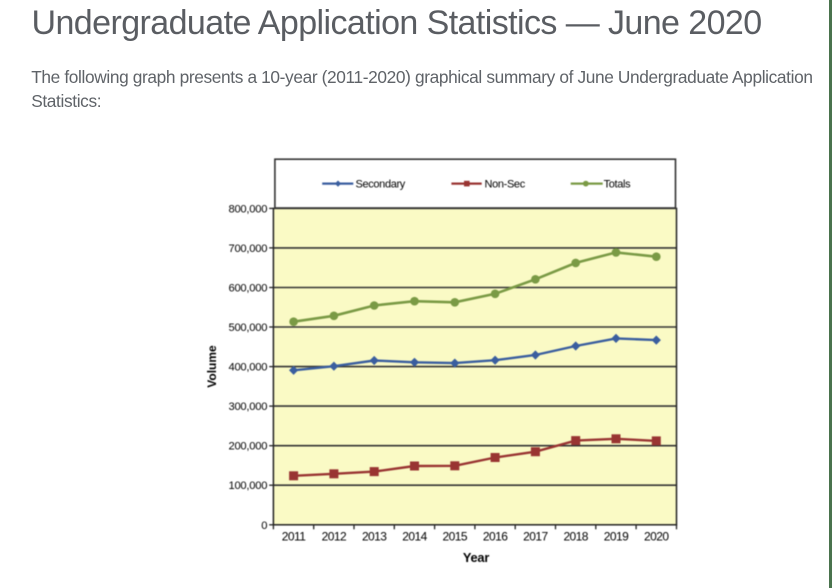 Image resolution: width=832 pixels, height=588 pixels. Describe the element at coordinates (212, 366) in the screenshot. I see `svg-text: Volume` at that location.